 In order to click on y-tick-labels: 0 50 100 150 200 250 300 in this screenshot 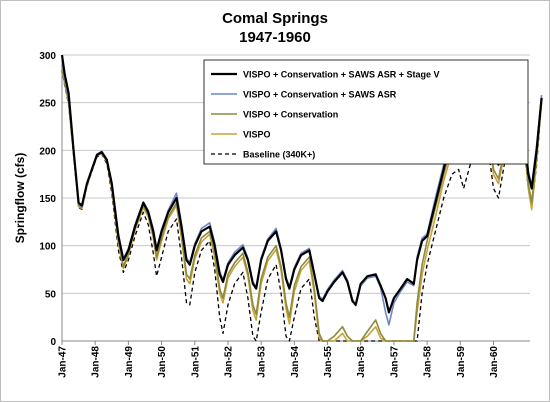, I will do `click(47, 199)`.